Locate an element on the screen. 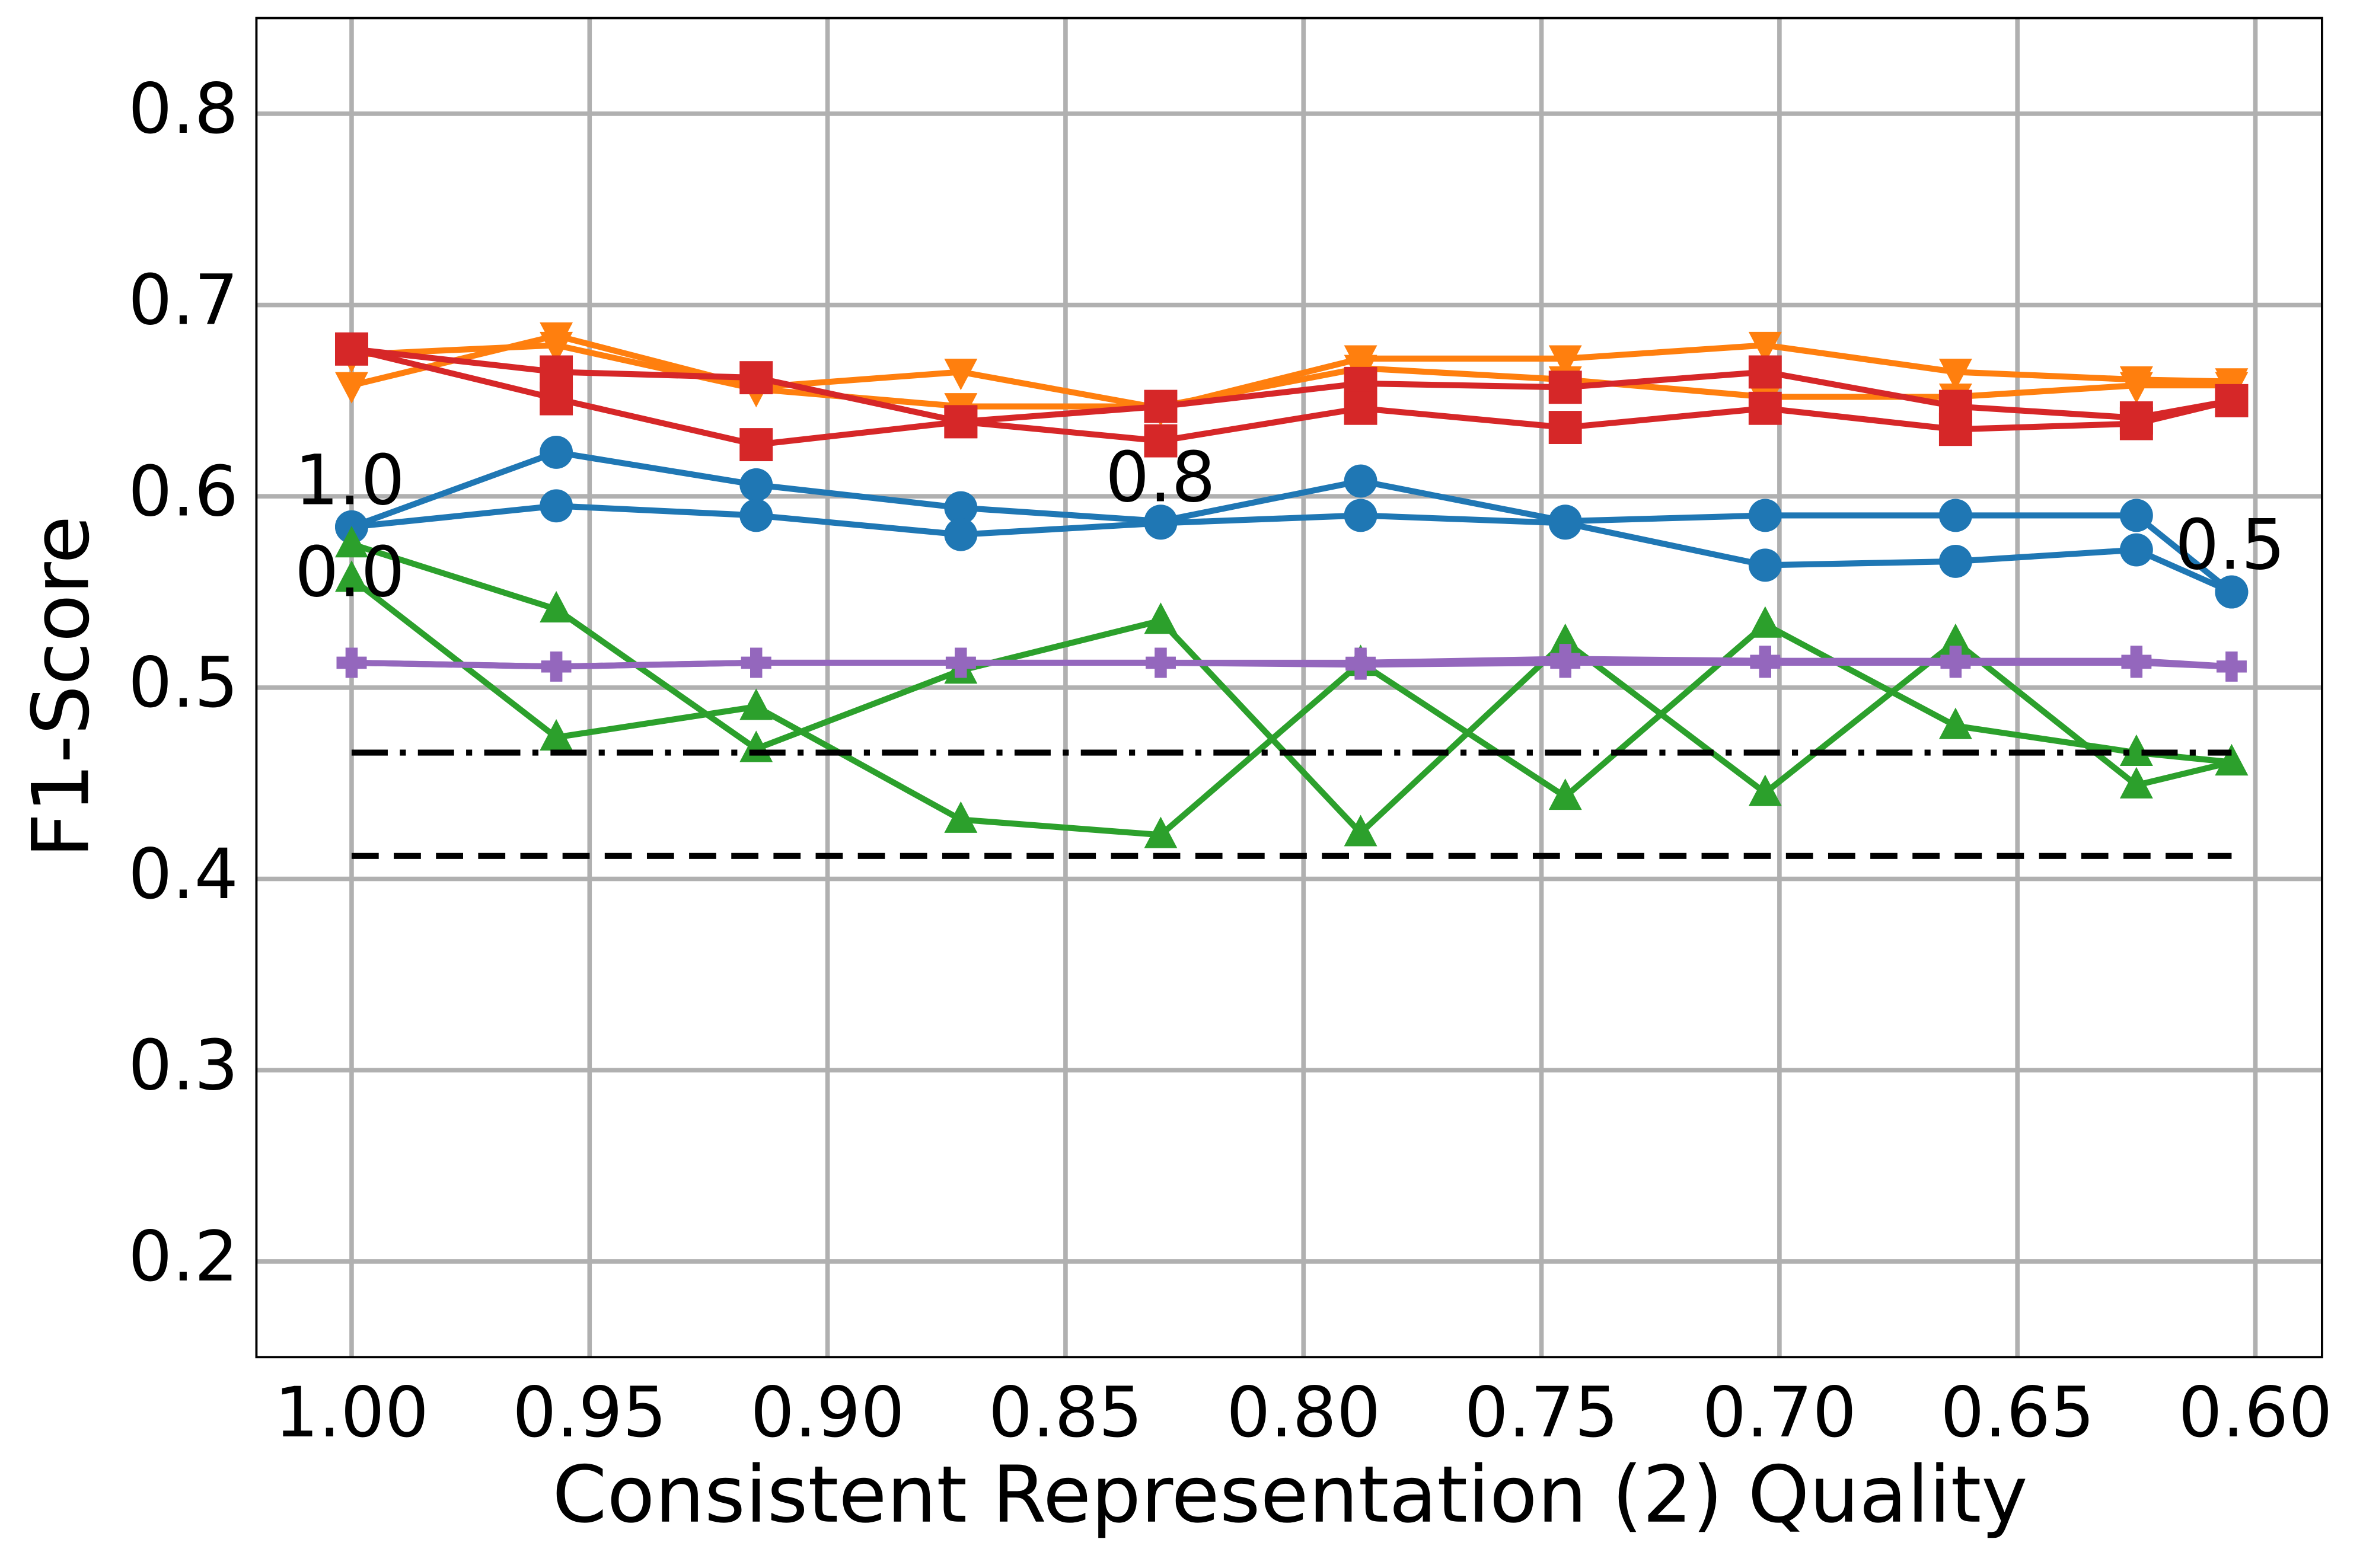 The image size is (2363, 1568). y-tick-label: 0.3 is located at coordinates (183, 1065).